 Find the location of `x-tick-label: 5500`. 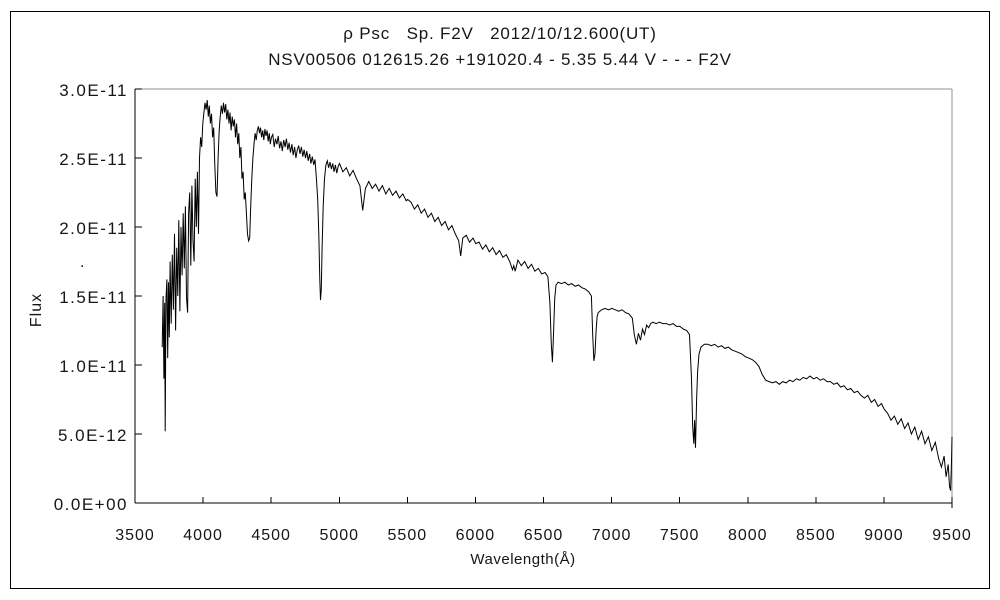

x-tick-label: 5500 is located at coordinates (407, 535).